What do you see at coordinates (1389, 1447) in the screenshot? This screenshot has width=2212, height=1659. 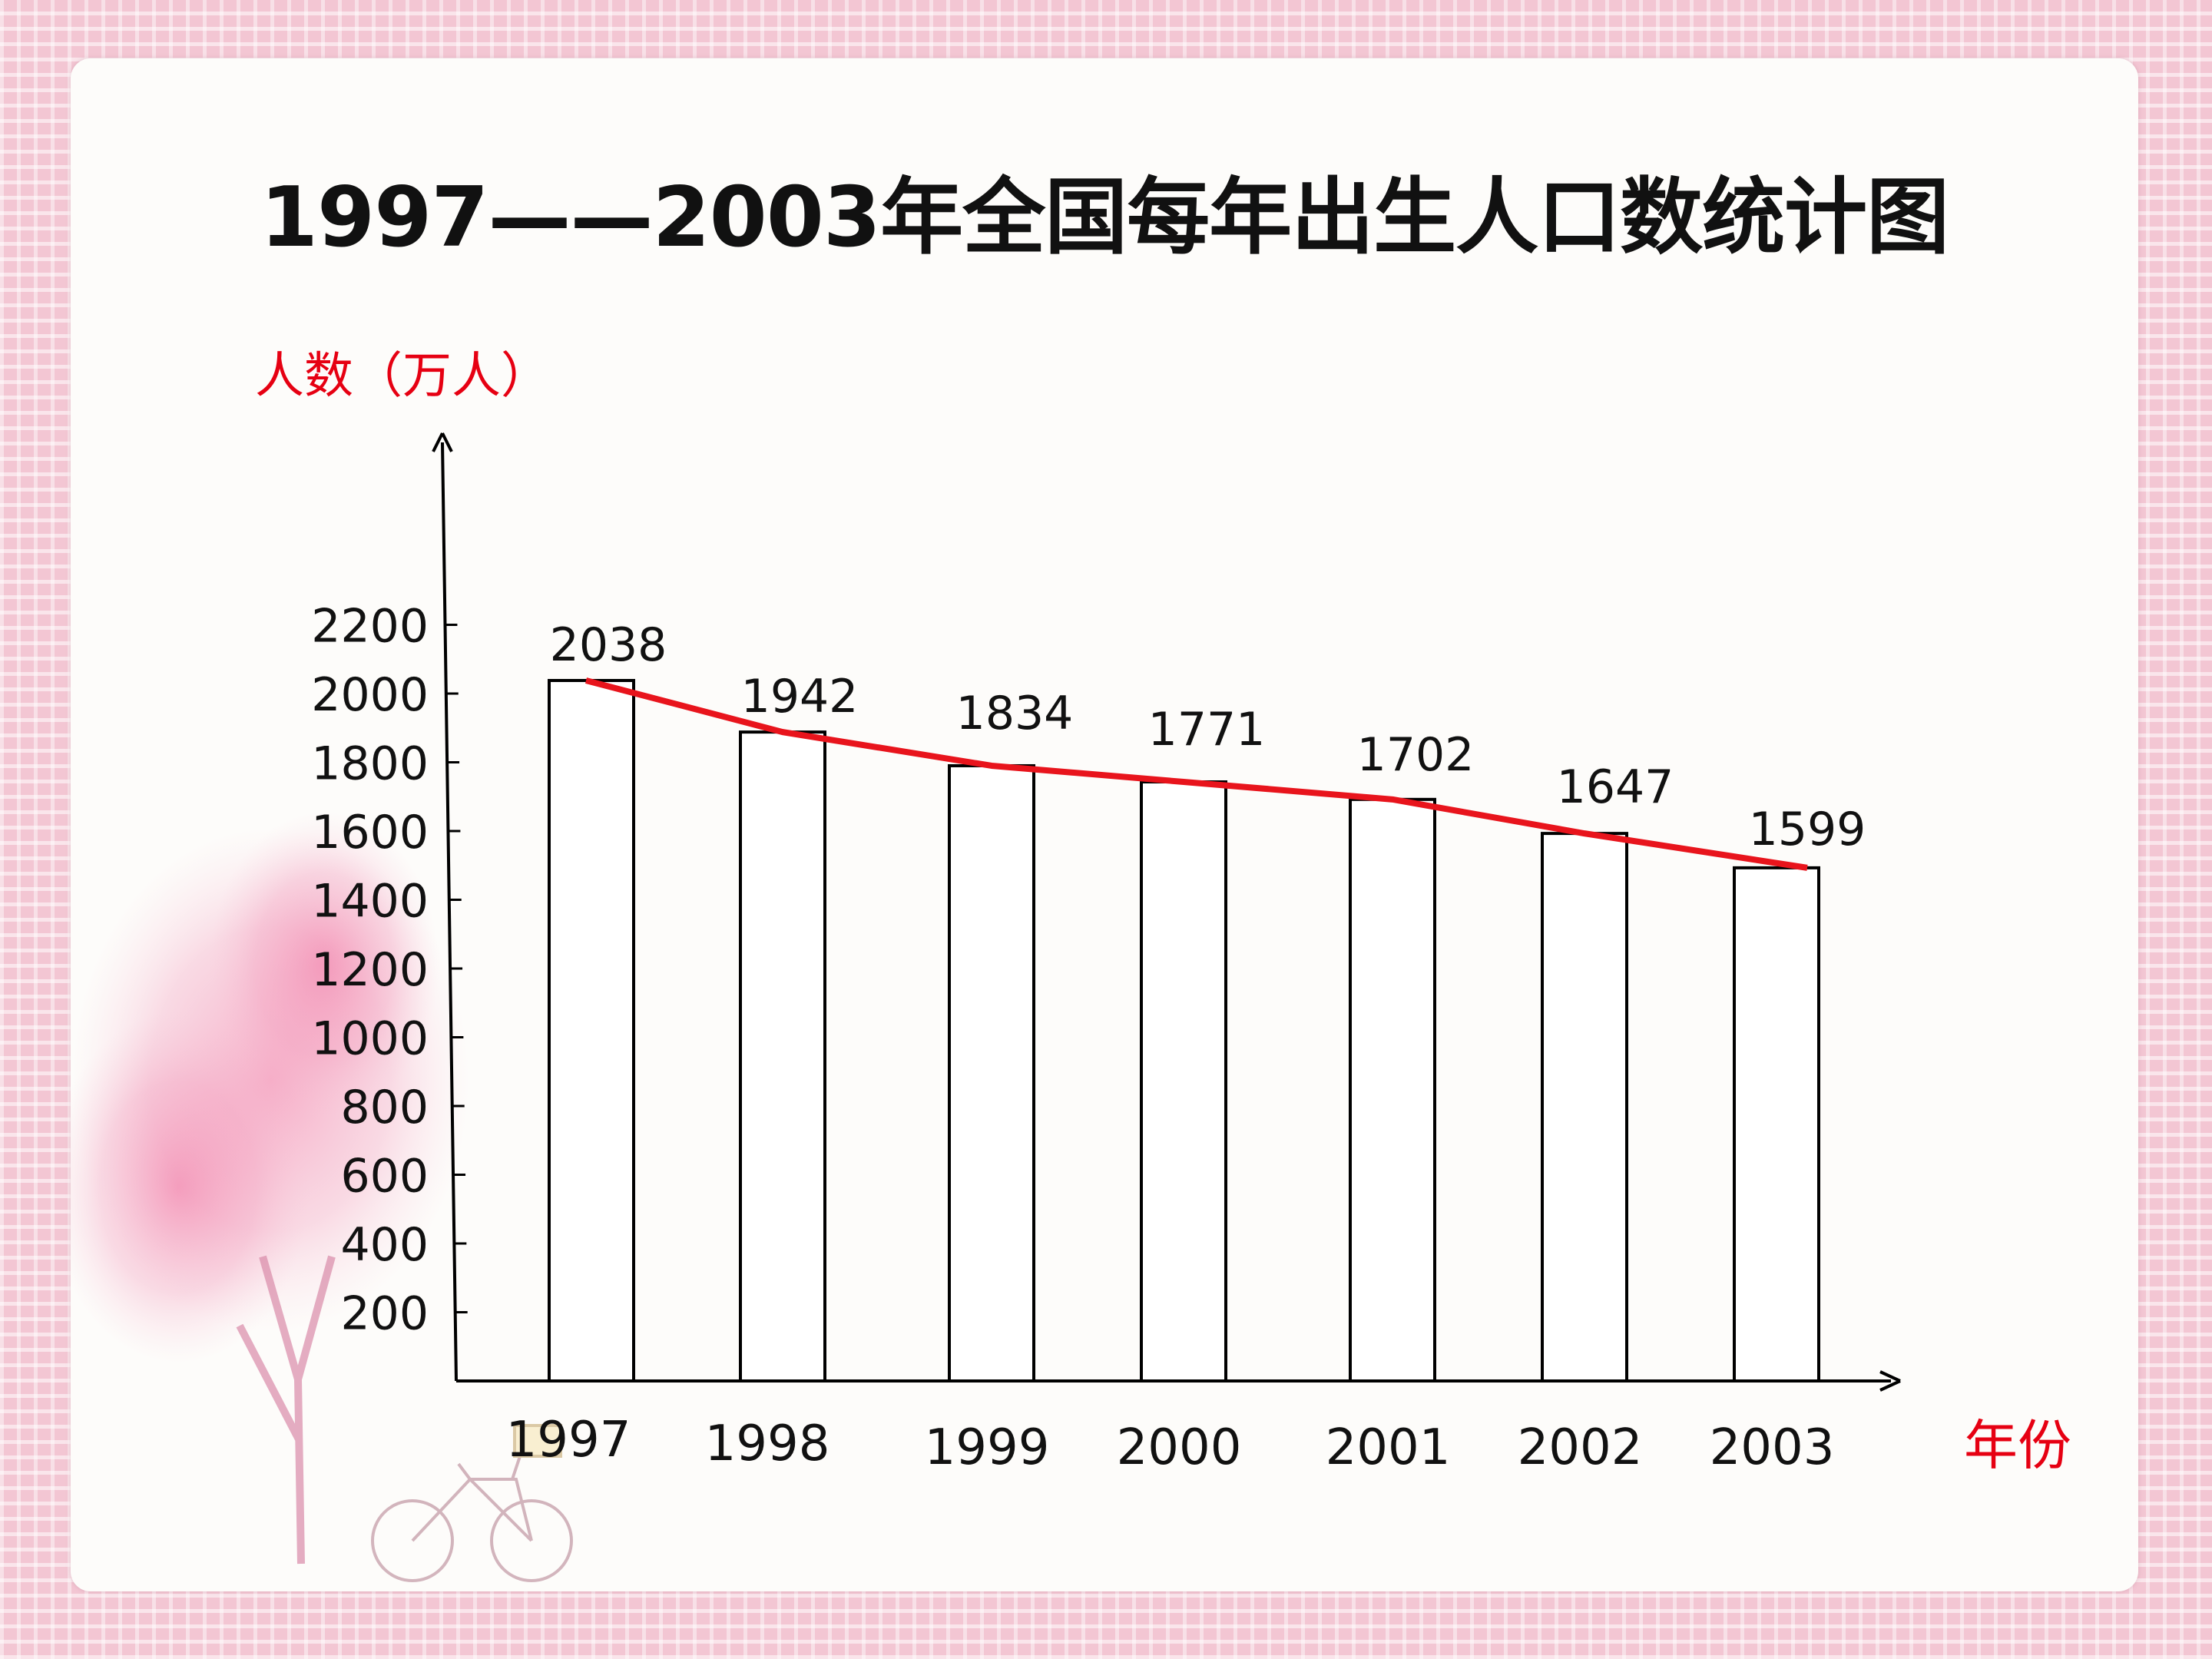 I see `x-tick-label: 2001` at bounding box center [1389, 1447].